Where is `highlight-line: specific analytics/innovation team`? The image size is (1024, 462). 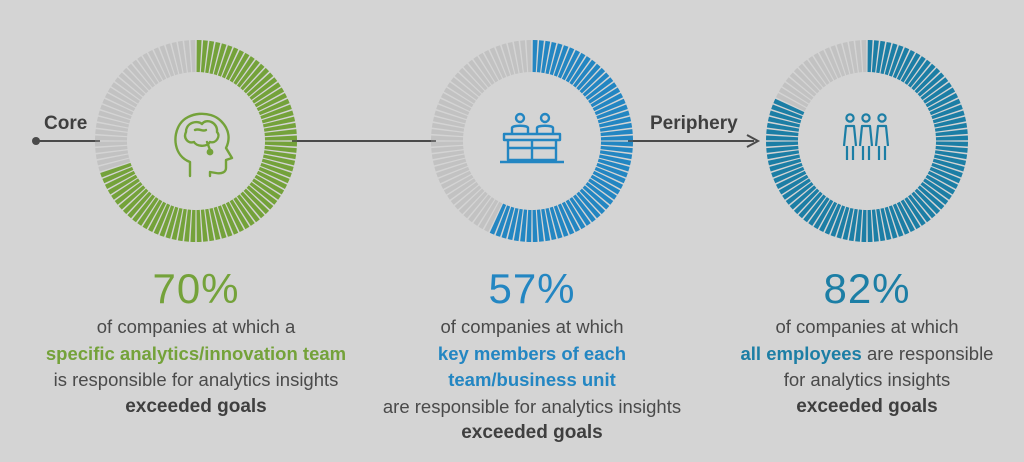
highlight-line: specific analytics/innovation team is located at coordinates (196, 353).